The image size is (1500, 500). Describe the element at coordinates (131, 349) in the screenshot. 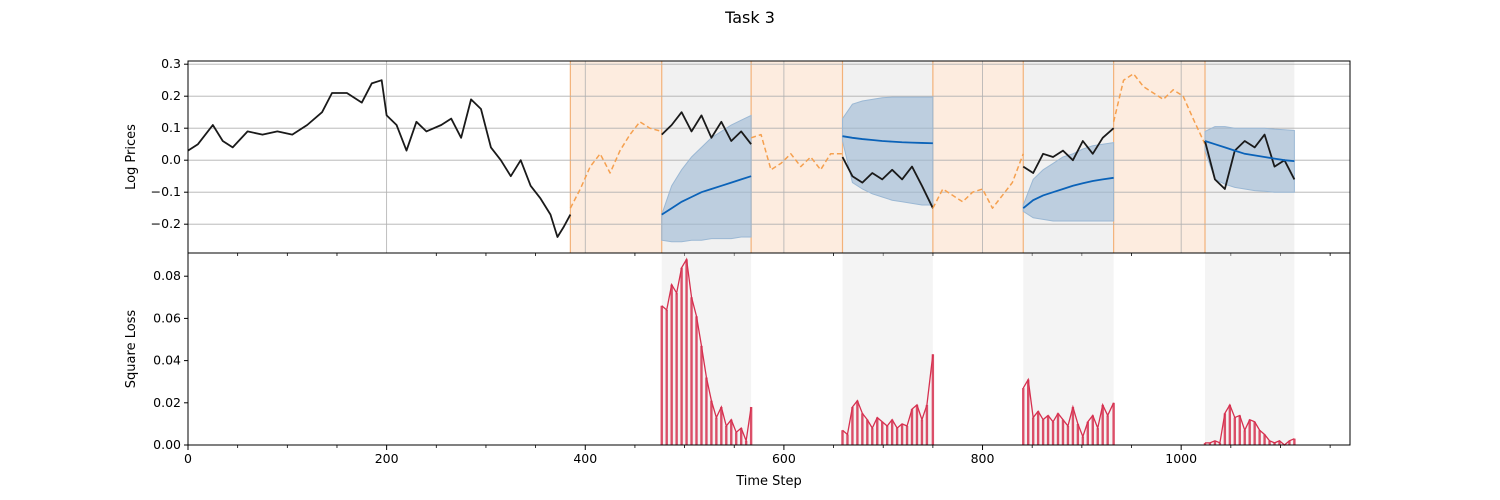

I see `square-loss-y-label: Square Loss` at that location.